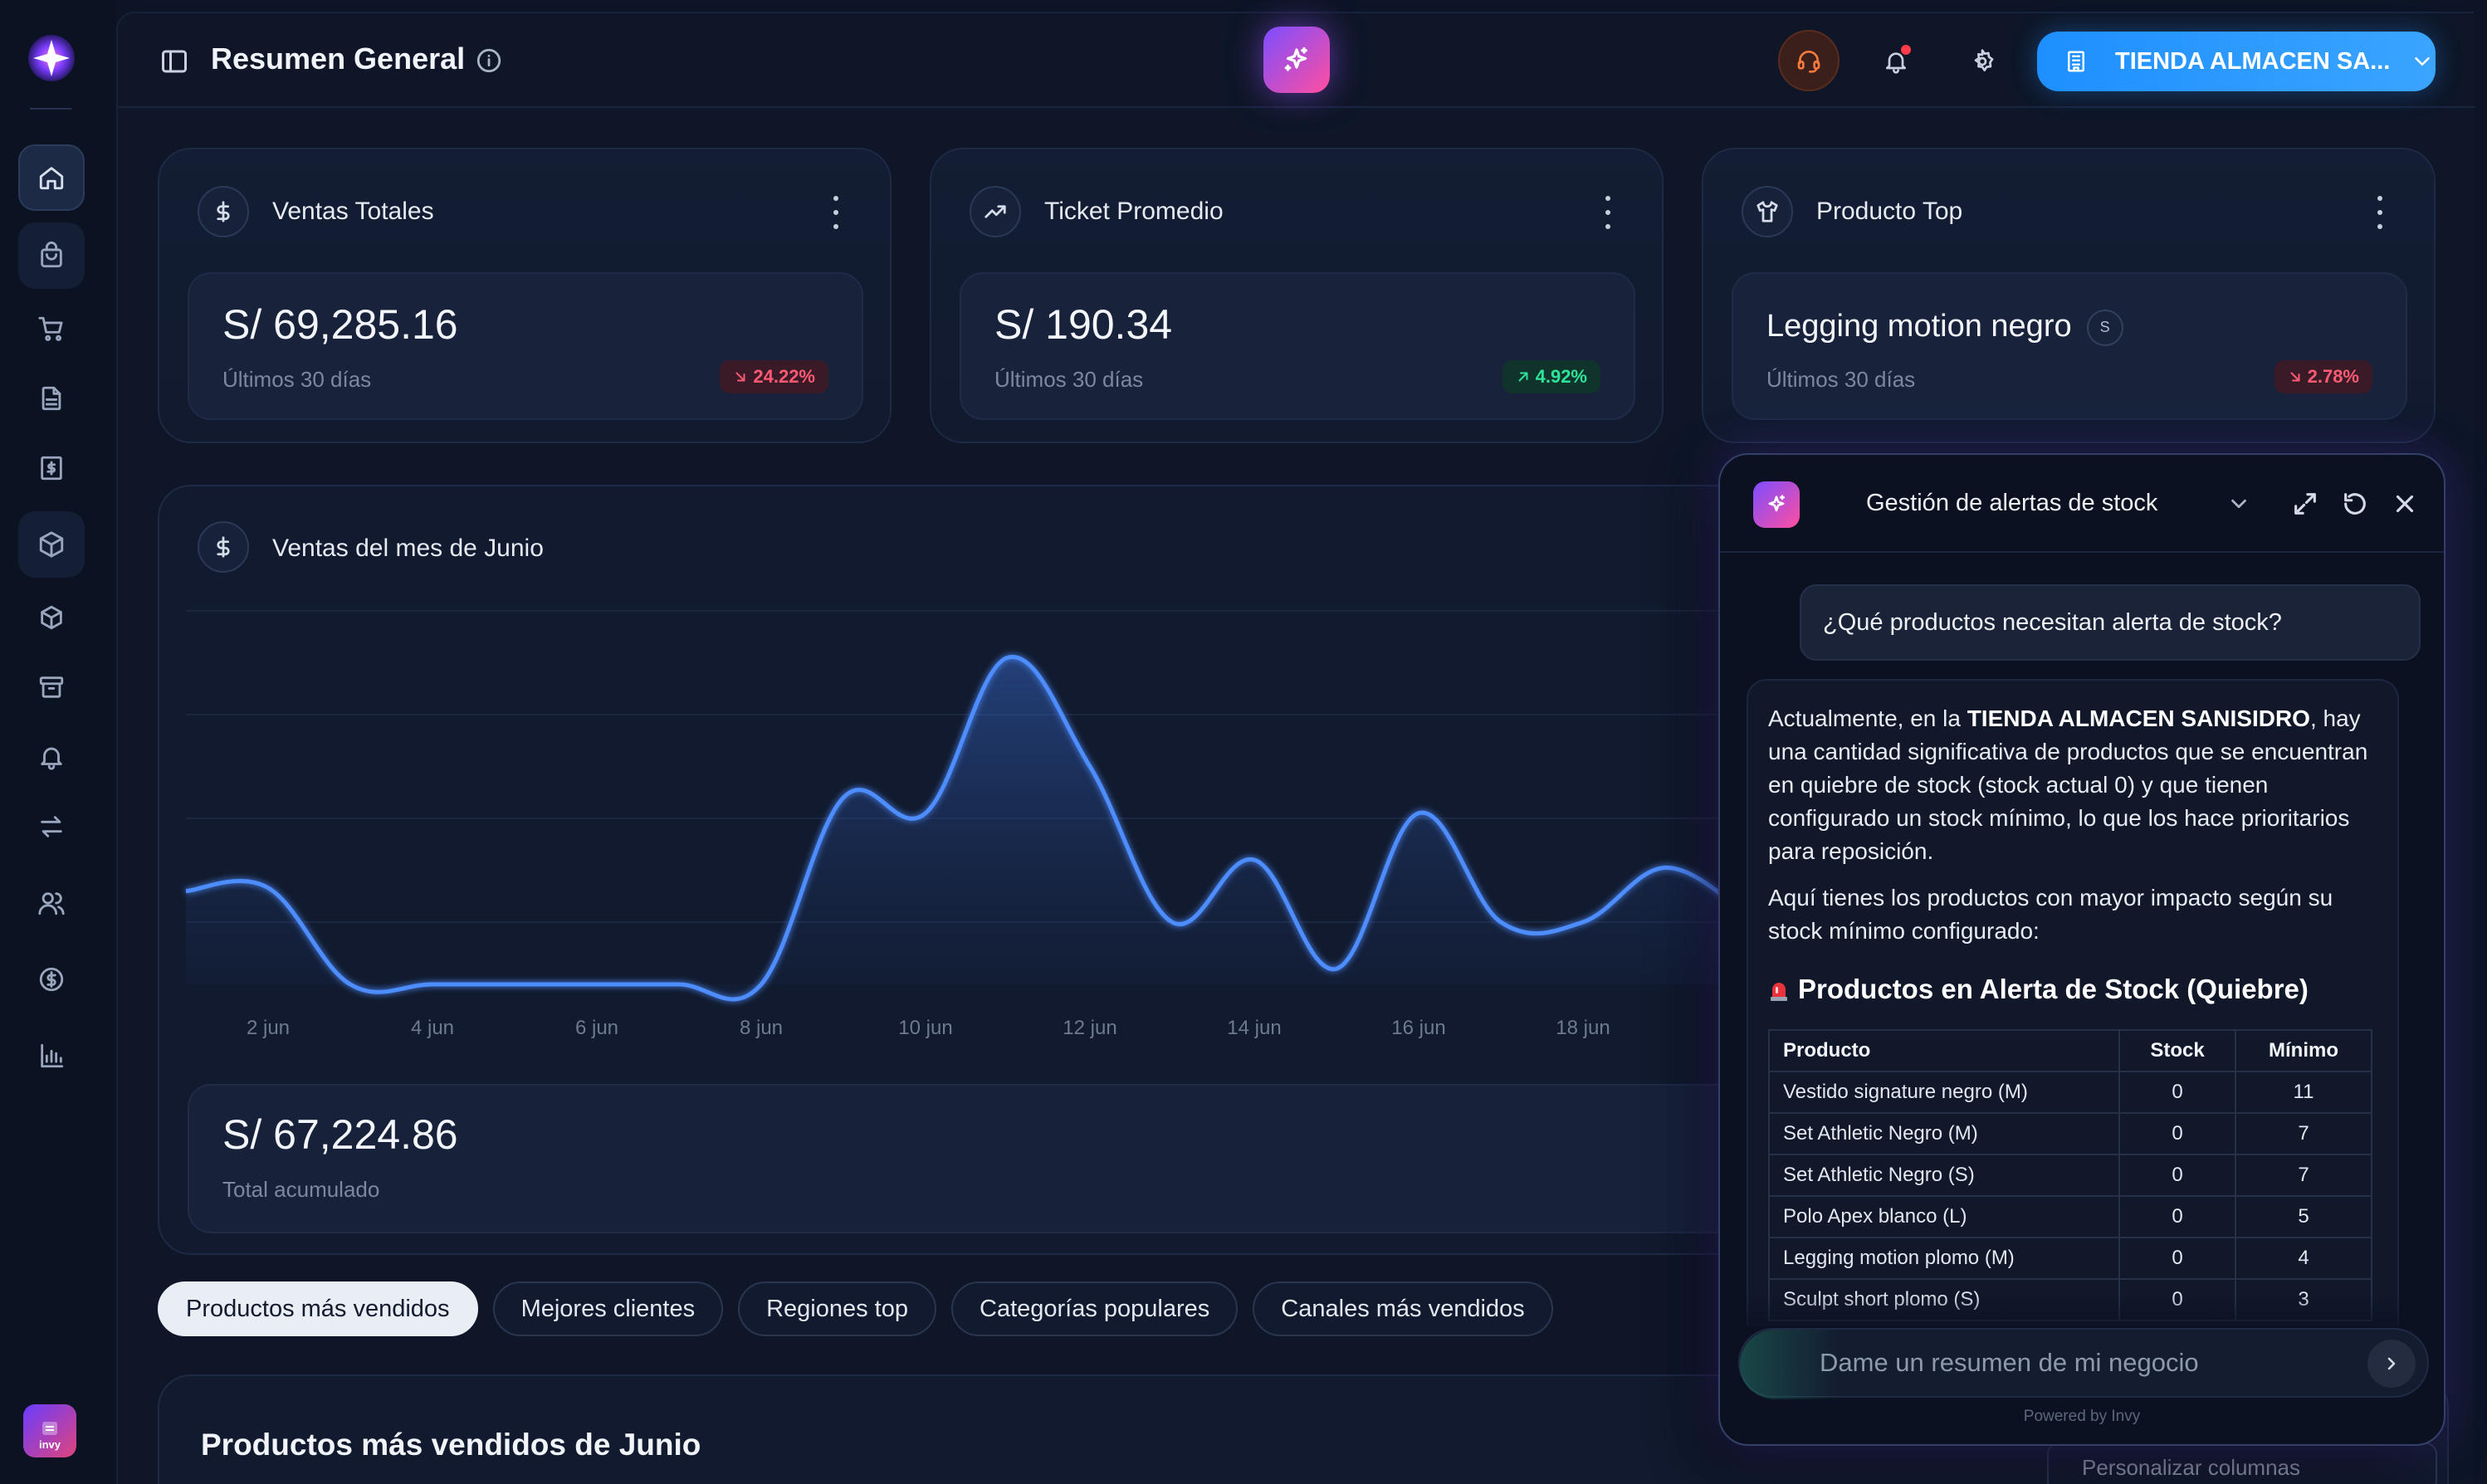 The image size is (2487, 1484). Describe the element at coordinates (2012, 503) in the screenshot. I see `conversation-title: Gestión de alertas de stock` at that location.